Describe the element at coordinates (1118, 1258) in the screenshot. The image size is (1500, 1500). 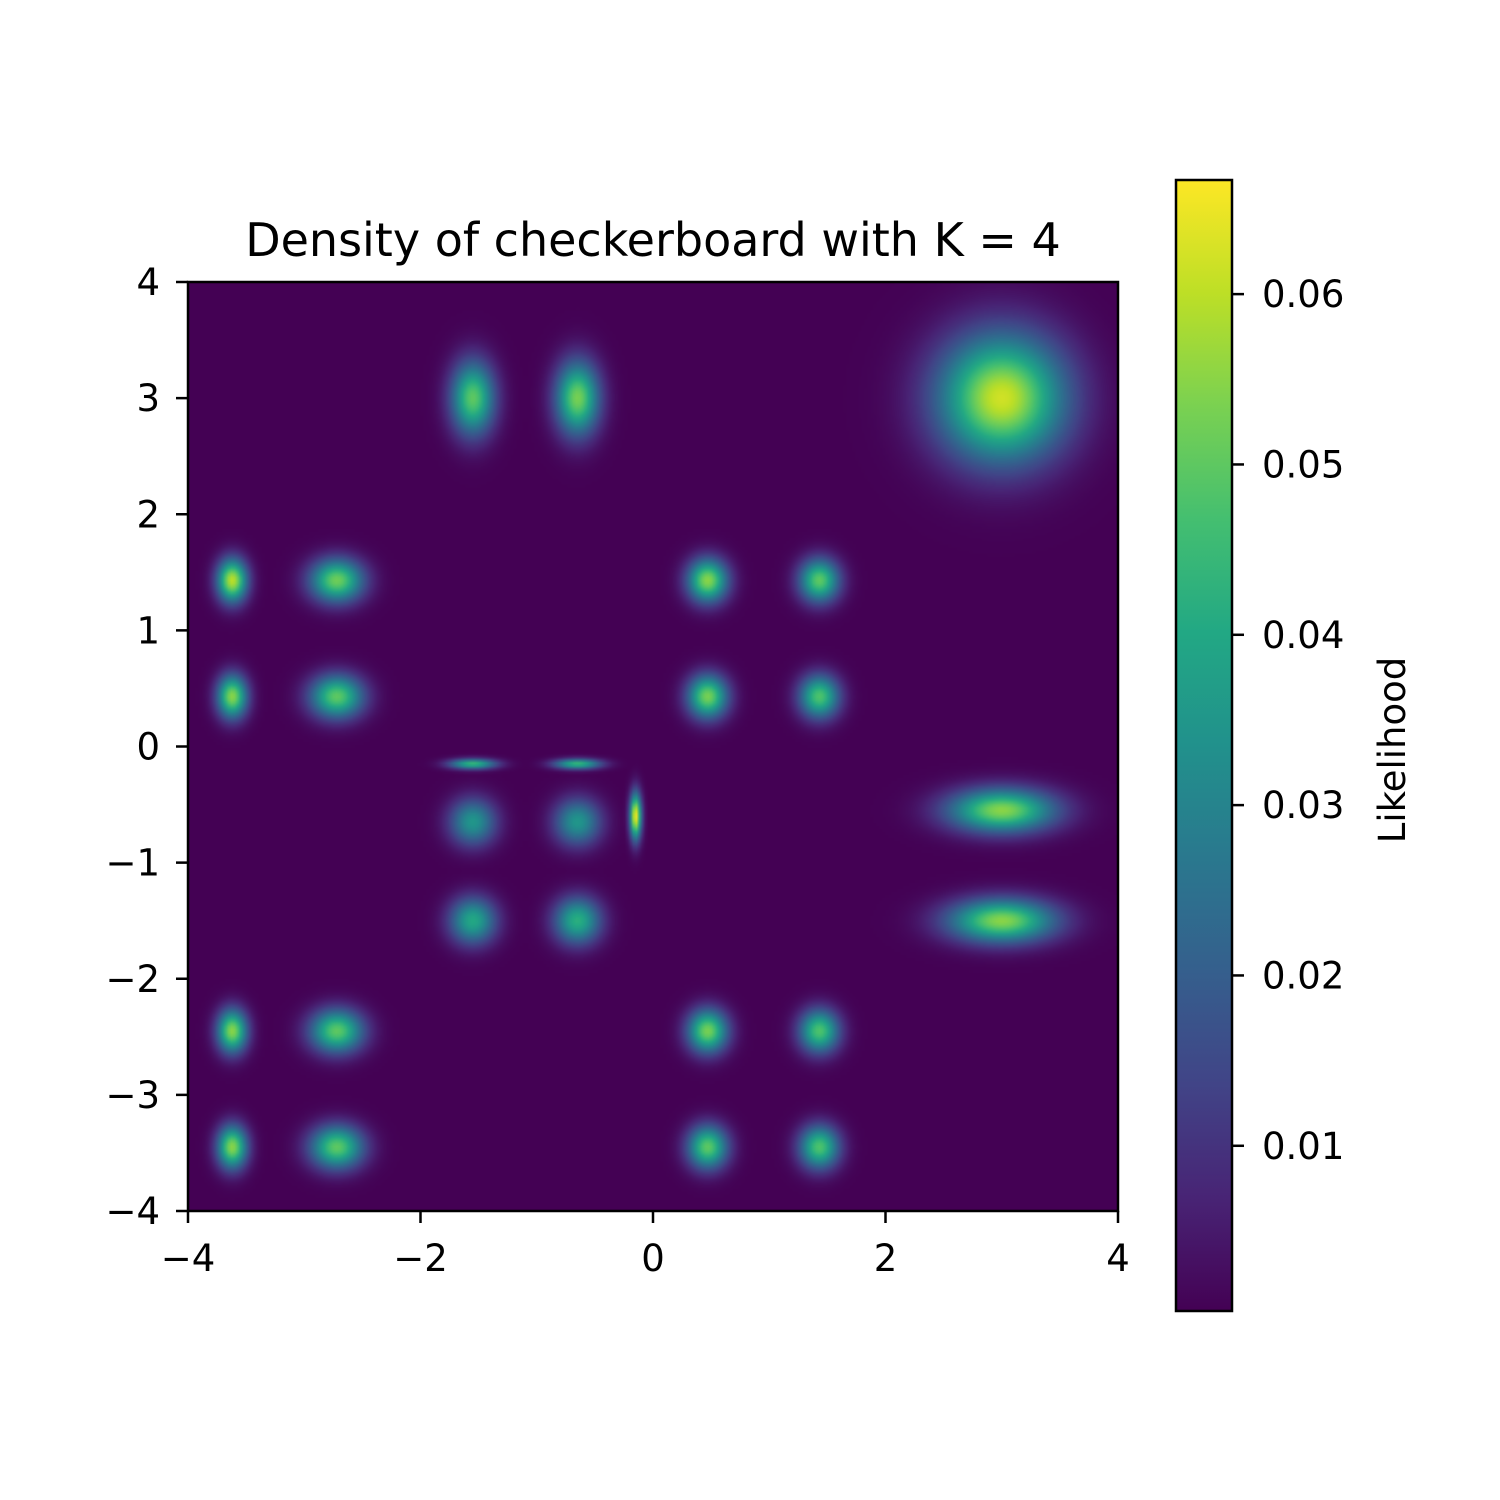
I see `x-tick-label: 4` at that location.